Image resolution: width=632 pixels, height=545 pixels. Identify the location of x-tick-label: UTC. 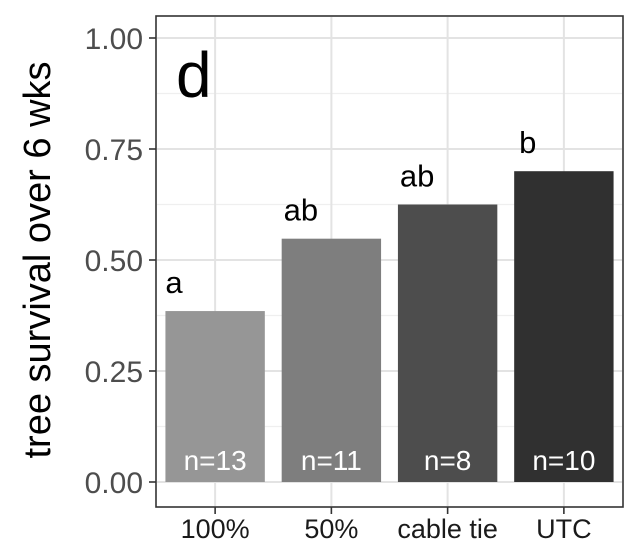
(564, 529).